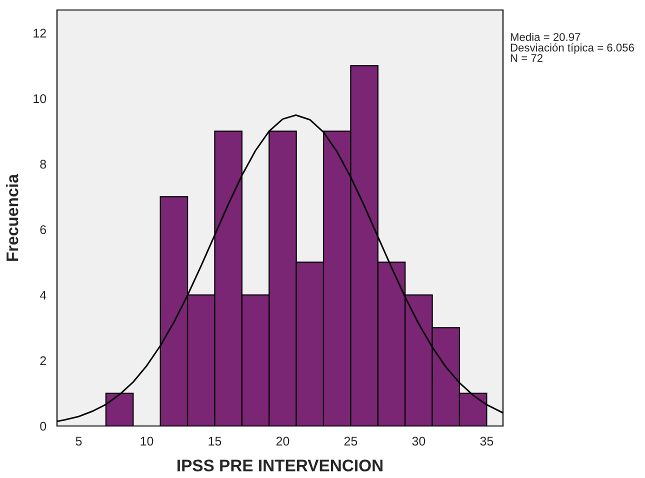 This screenshot has width=645, height=478. Describe the element at coordinates (351, 441) in the screenshot. I see `x-tick-label: 25` at that location.